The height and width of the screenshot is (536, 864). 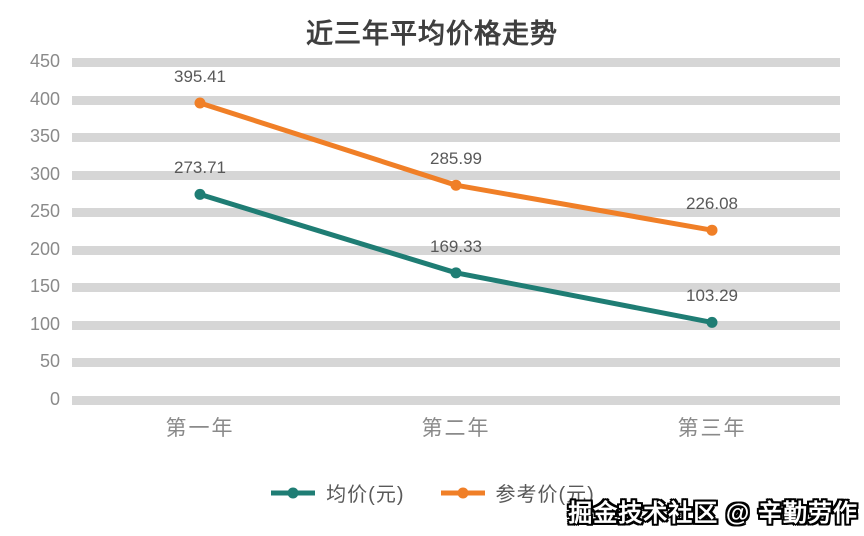 What do you see at coordinates (432, 492) in the screenshot?
I see `legend: 均价(元) 参考价(元)` at bounding box center [432, 492].